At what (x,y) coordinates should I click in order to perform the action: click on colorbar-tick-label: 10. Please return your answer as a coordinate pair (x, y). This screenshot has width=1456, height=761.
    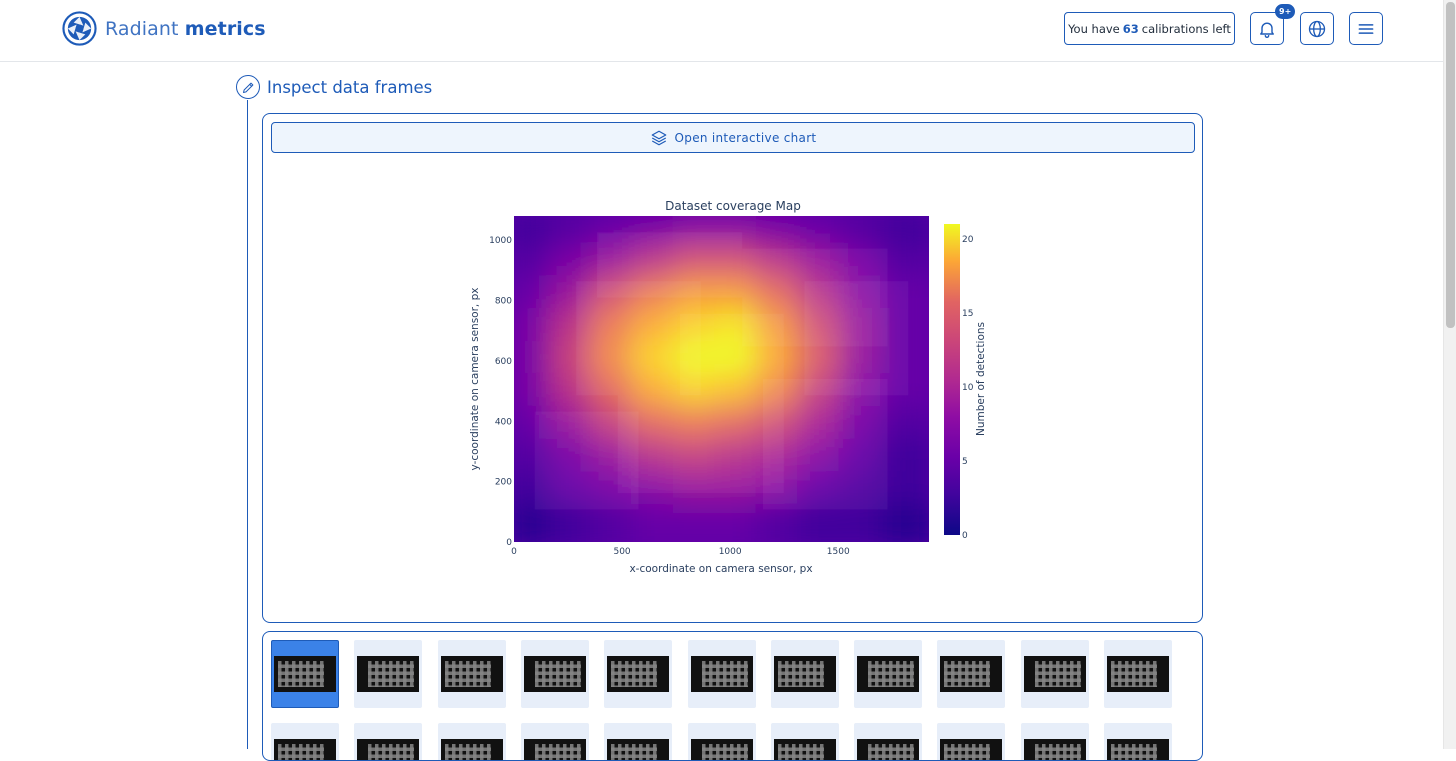
    Looking at the image, I should click on (968, 388).